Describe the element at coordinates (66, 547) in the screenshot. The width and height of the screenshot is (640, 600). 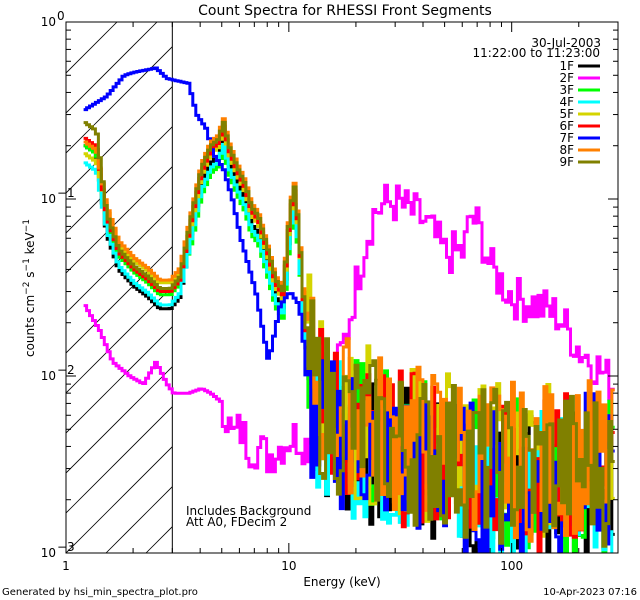
I see `y-tick-exponent: −3` at that location.